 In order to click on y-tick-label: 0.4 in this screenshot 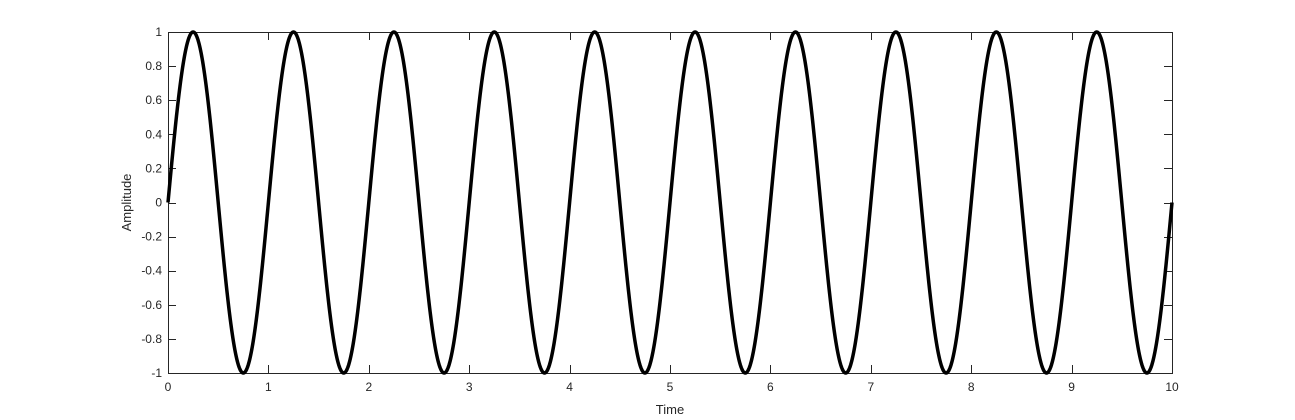, I will do `click(153, 134)`.